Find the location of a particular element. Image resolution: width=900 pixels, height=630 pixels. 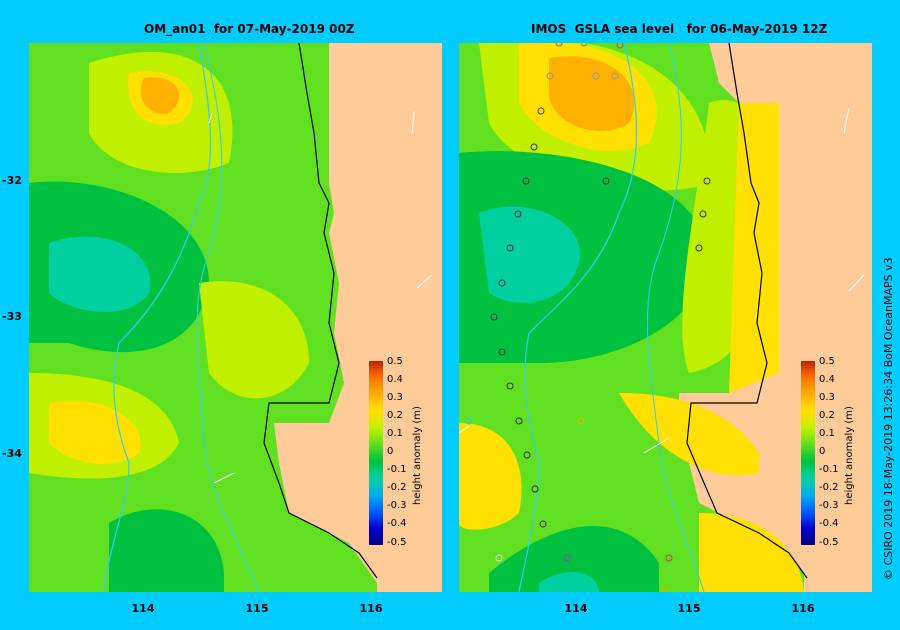

left-cbar-tick-3: 0.2 is located at coordinates (395, 415).